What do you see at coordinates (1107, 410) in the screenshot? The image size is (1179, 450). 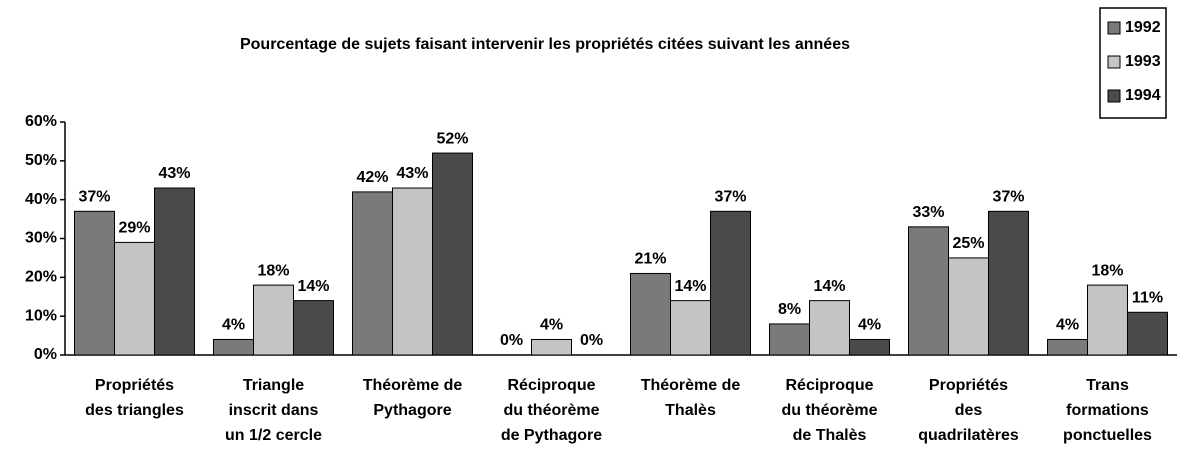 I see `x-tick-label: formations` at bounding box center [1107, 410].